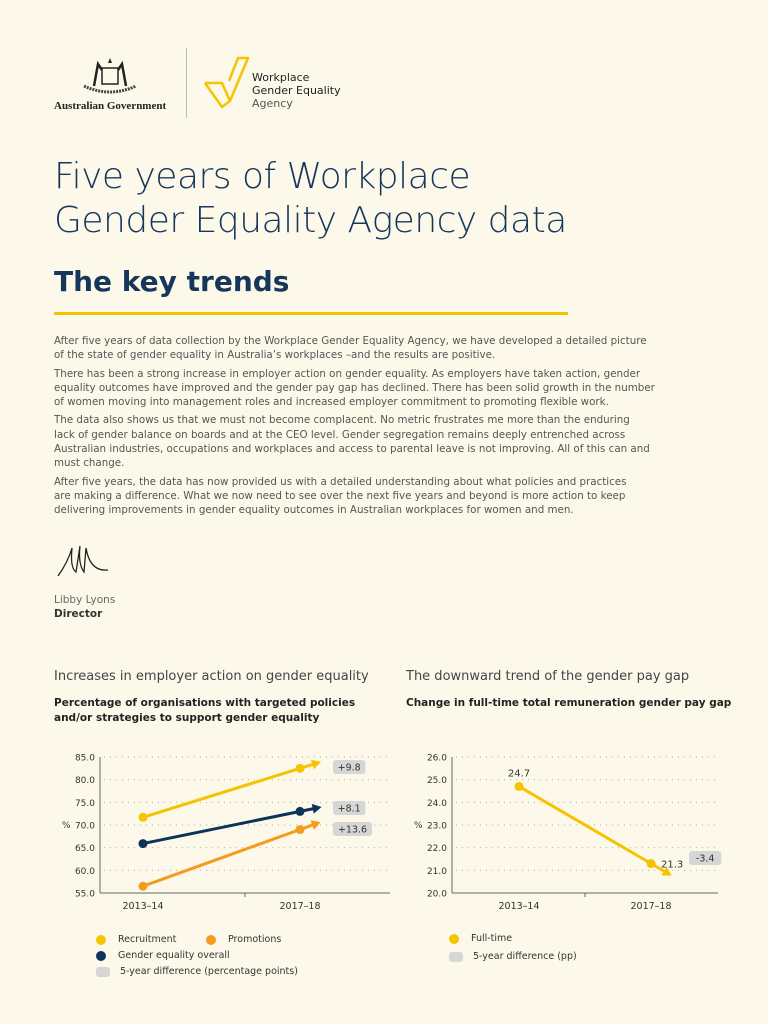  I want to click on wgea-tick-logo, so click(226, 82).